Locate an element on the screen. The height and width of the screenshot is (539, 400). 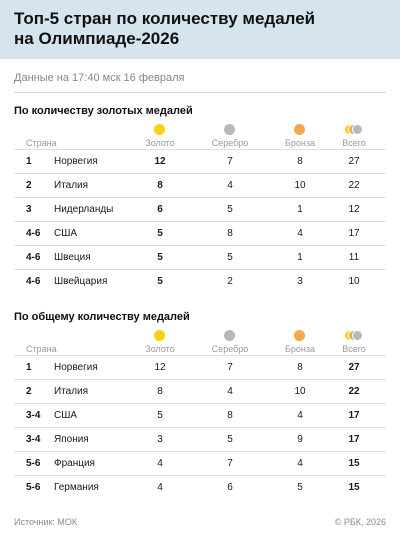
col-header-silver: Серебро is located at coordinates (230, 349).